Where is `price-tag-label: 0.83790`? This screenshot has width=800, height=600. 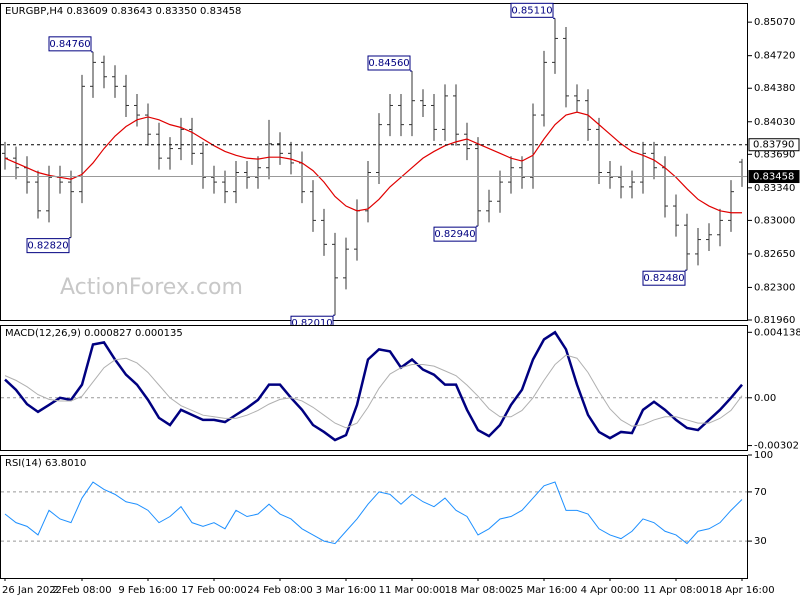 price-tag-label: 0.83790 is located at coordinates (773, 145).